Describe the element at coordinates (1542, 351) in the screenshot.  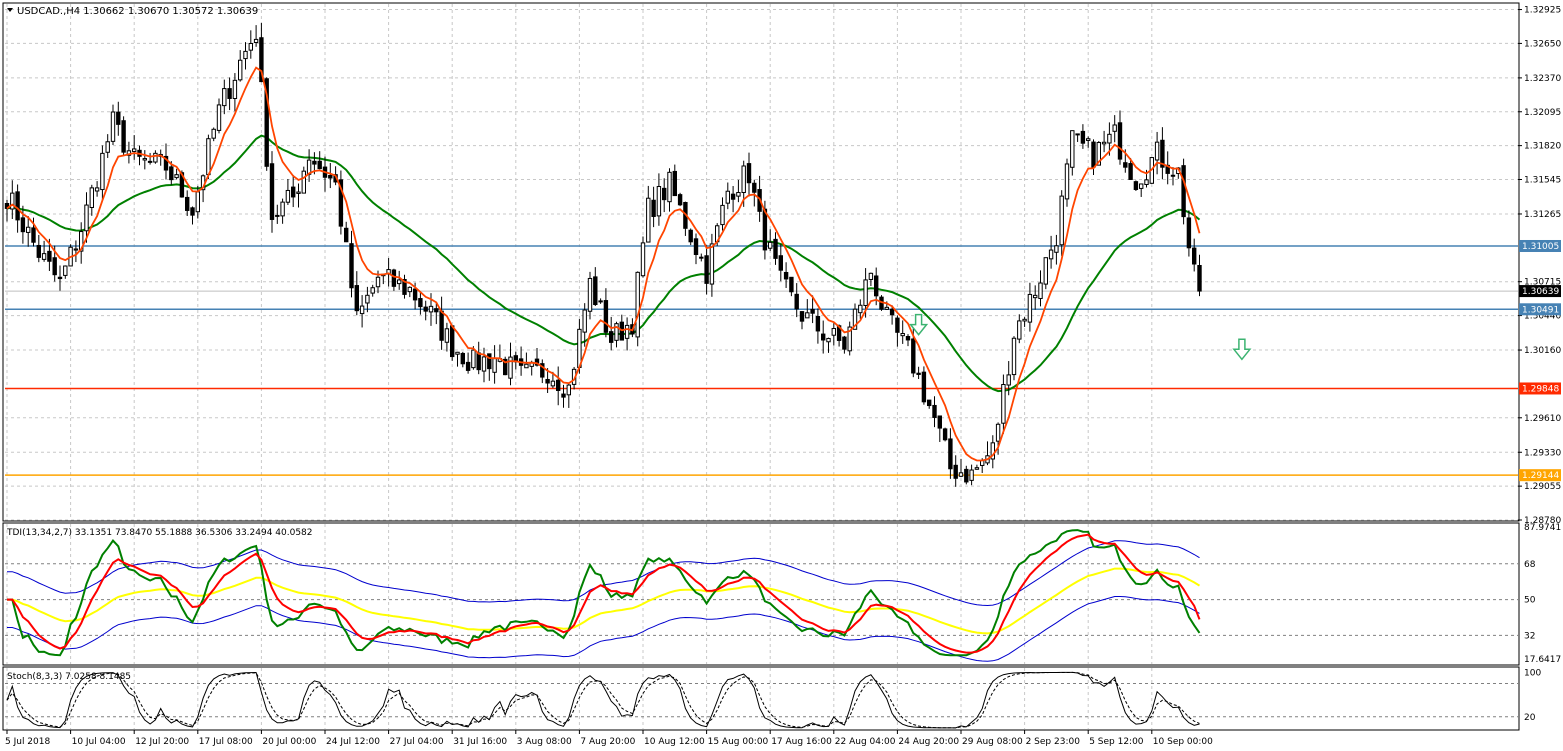
I see `y-tick-label: 1.30160` at that location.